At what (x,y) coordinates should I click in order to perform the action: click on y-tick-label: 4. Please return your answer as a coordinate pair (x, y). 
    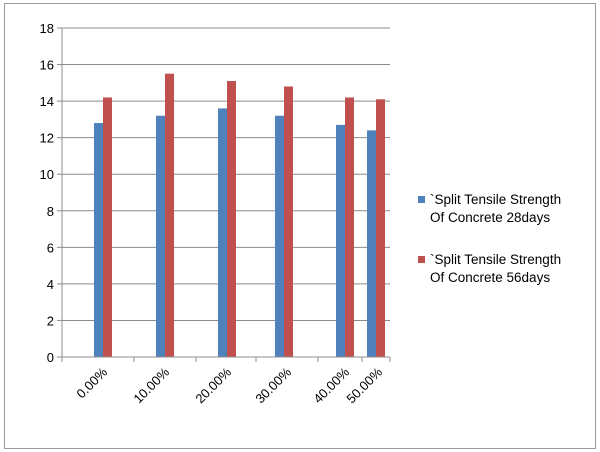
    Looking at the image, I should click on (50, 284).